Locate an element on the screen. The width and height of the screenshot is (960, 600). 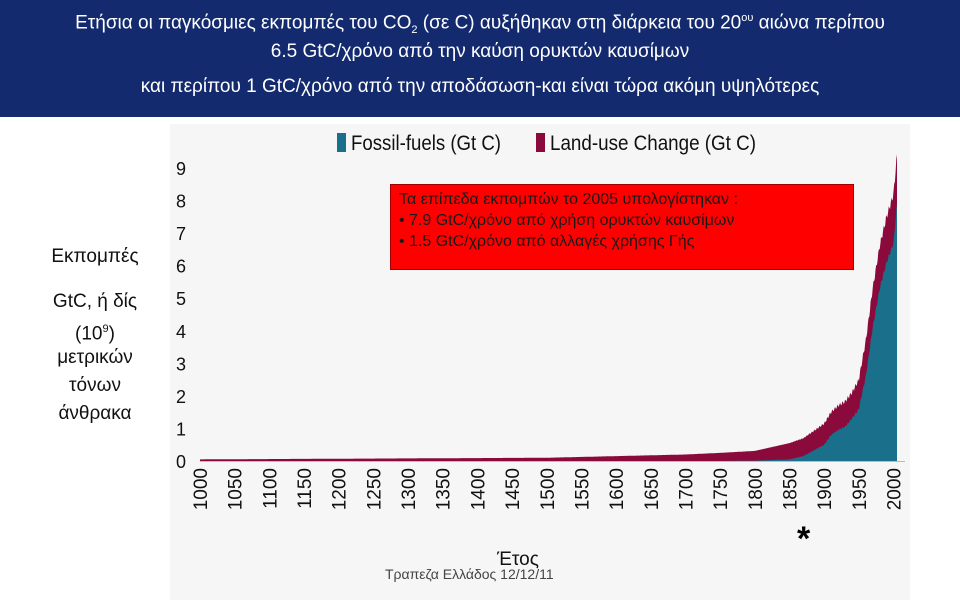
footer-source: Τραπεζα Ελλάδος 12/12/11 is located at coordinates (469, 574).